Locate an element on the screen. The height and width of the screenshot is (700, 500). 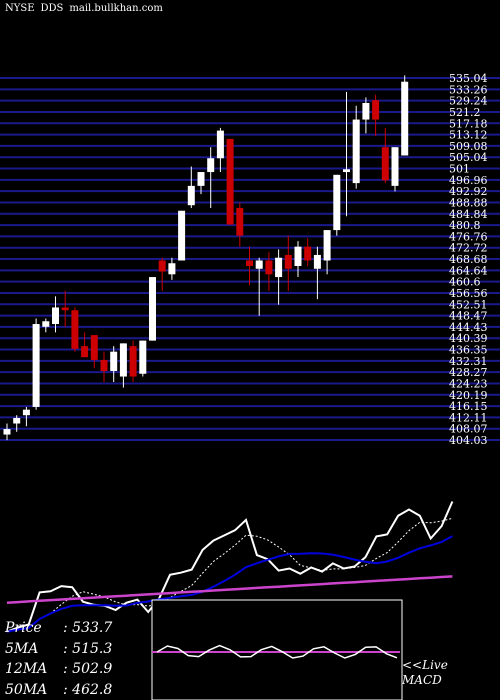
site-label: mail.bullkhan.com is located at coordinates (116, 8).